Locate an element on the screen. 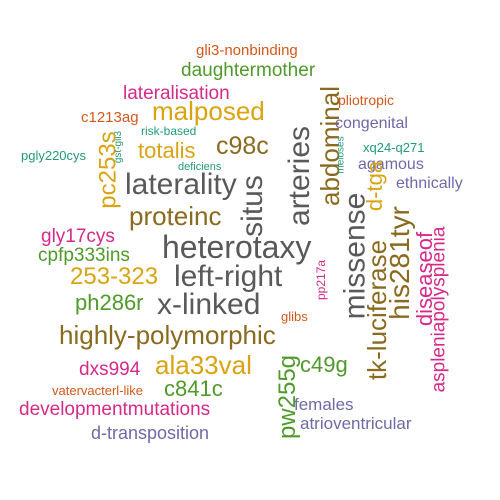 The image size is (500, 500). word-congenital: congenital is located at coordinates (371, 123).